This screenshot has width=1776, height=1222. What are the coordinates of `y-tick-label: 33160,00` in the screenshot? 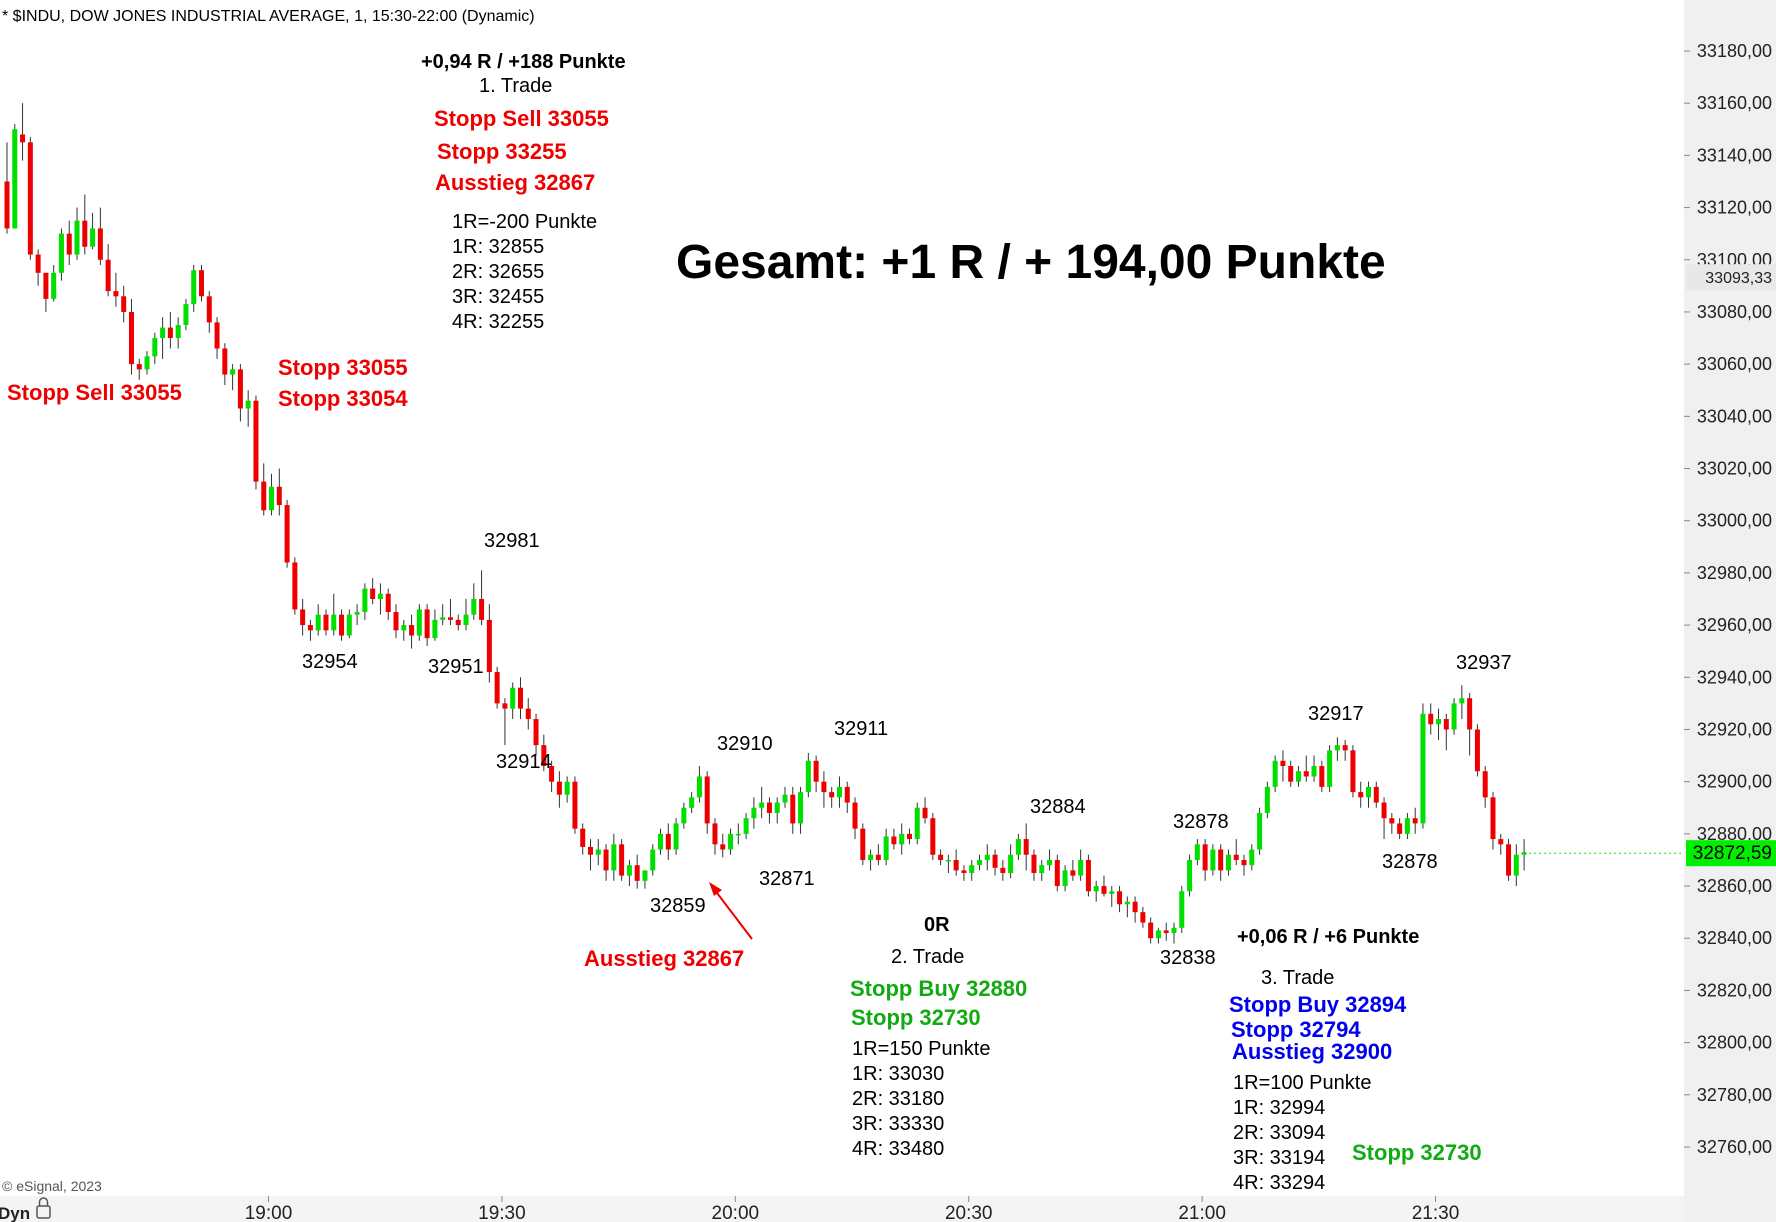 It's located at (1734, 103).